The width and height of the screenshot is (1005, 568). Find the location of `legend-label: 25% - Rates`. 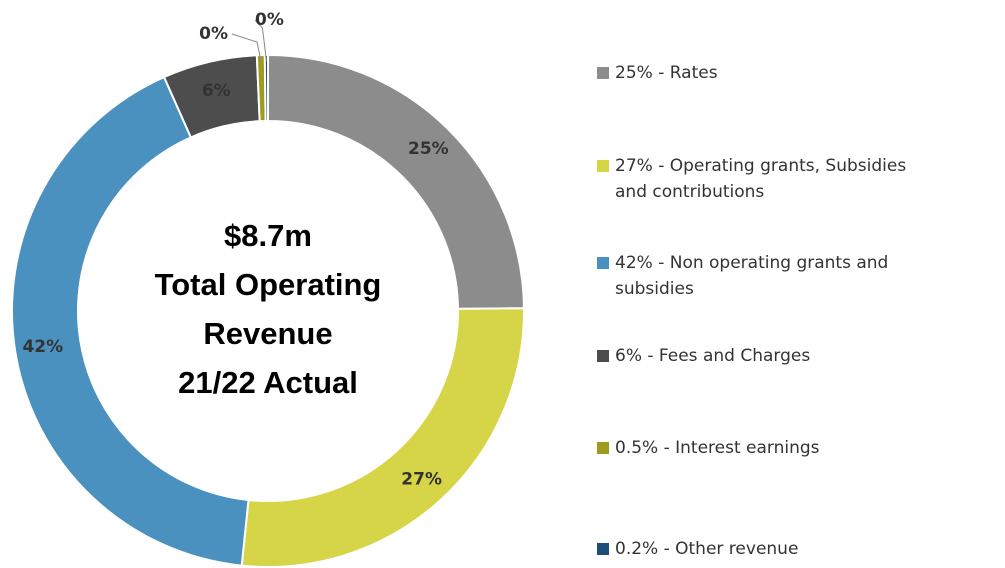

legend-label: 25% - Rates is located at coordinates (666, 73).